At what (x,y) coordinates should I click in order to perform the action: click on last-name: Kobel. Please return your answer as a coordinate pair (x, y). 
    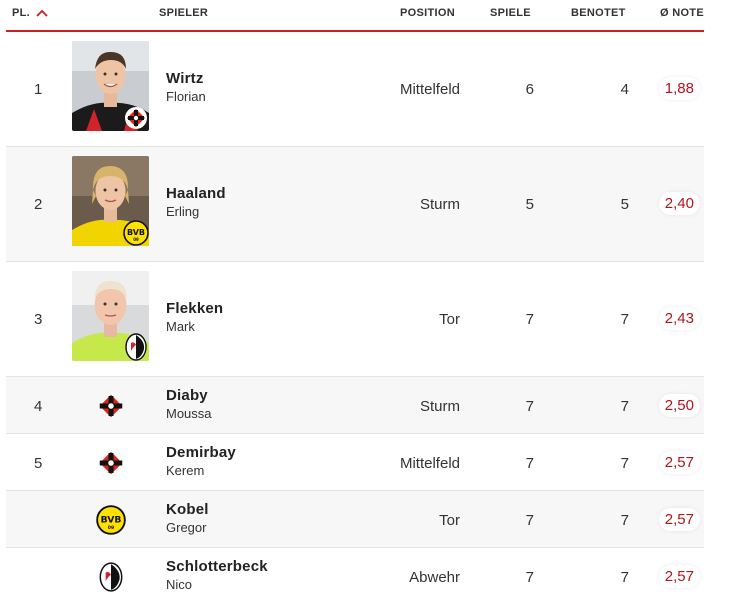
    Looking at the image, I should click on (187, 509).